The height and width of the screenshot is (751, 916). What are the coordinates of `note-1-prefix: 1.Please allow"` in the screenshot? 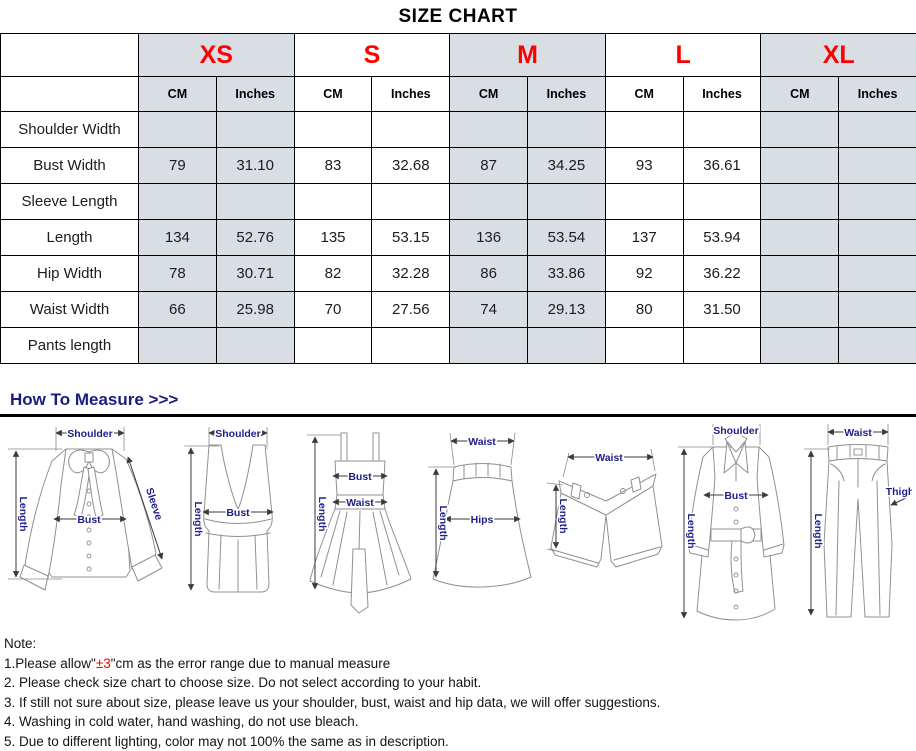 It's located at (50, 663).